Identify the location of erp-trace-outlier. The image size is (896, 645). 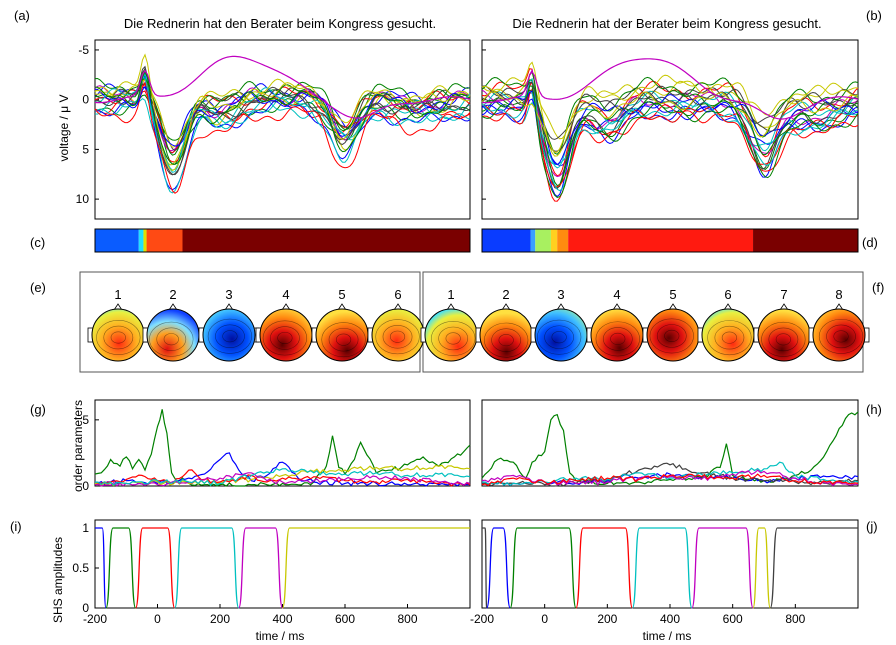
(670, 89).